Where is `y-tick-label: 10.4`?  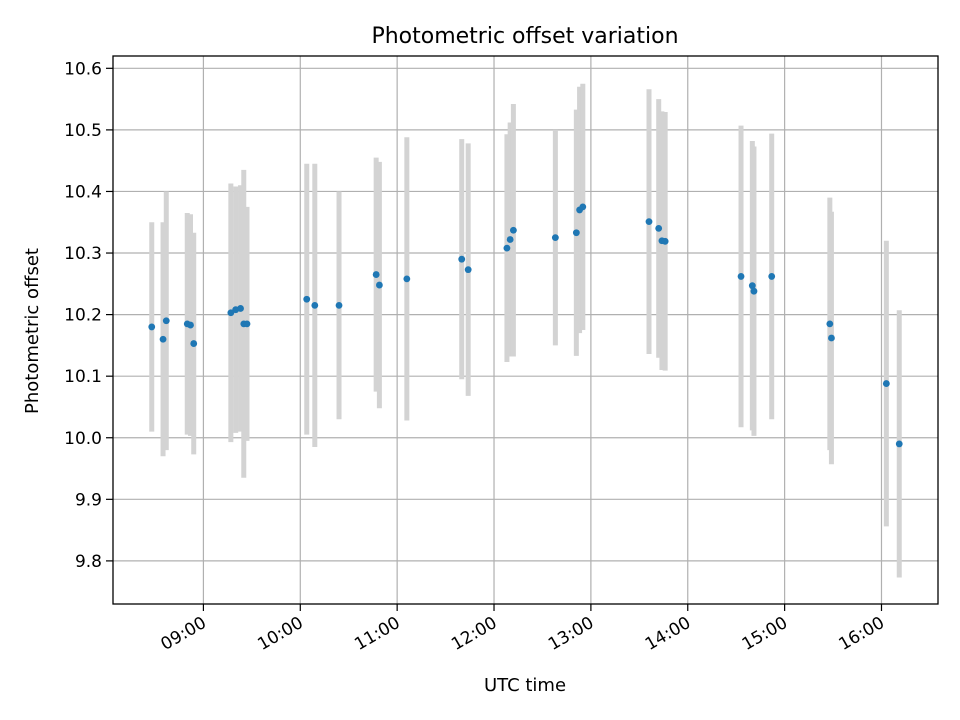 y-tick-label: 10.4 is located at coordinates (83, 192).